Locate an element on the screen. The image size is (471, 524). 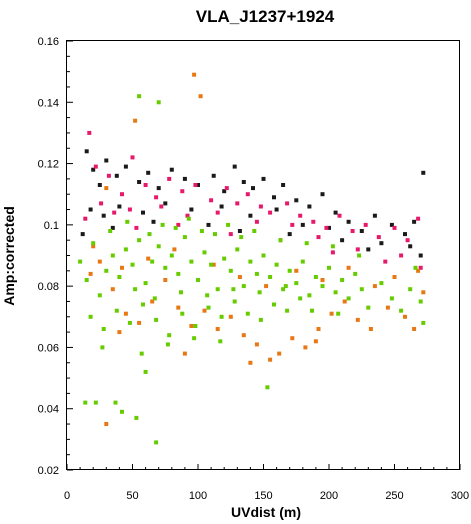
x-tick-label: 150 is located at coordinates (263, 496).